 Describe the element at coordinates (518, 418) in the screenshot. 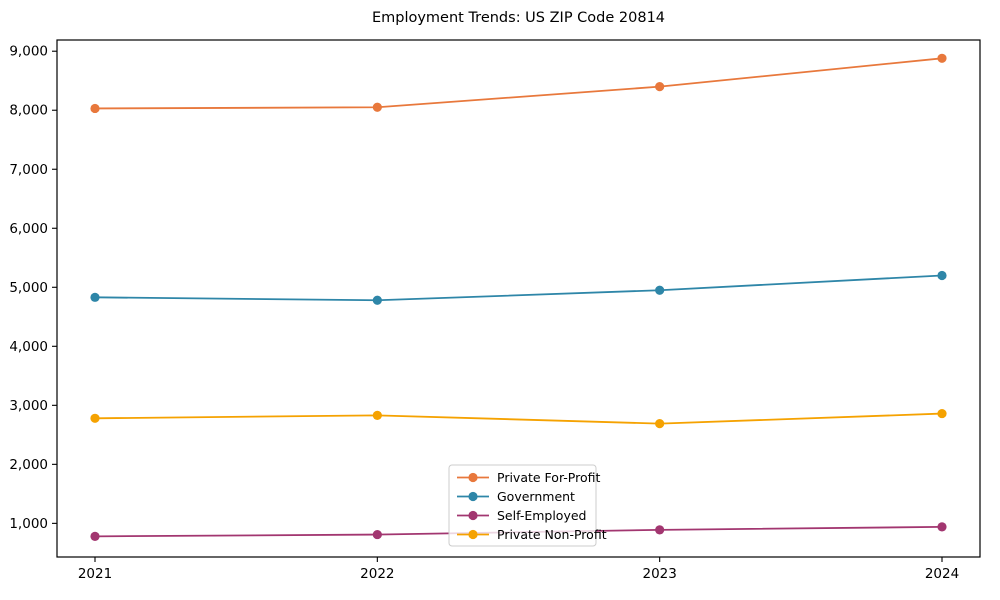

I see `series-line-private-non-profit` at that location.